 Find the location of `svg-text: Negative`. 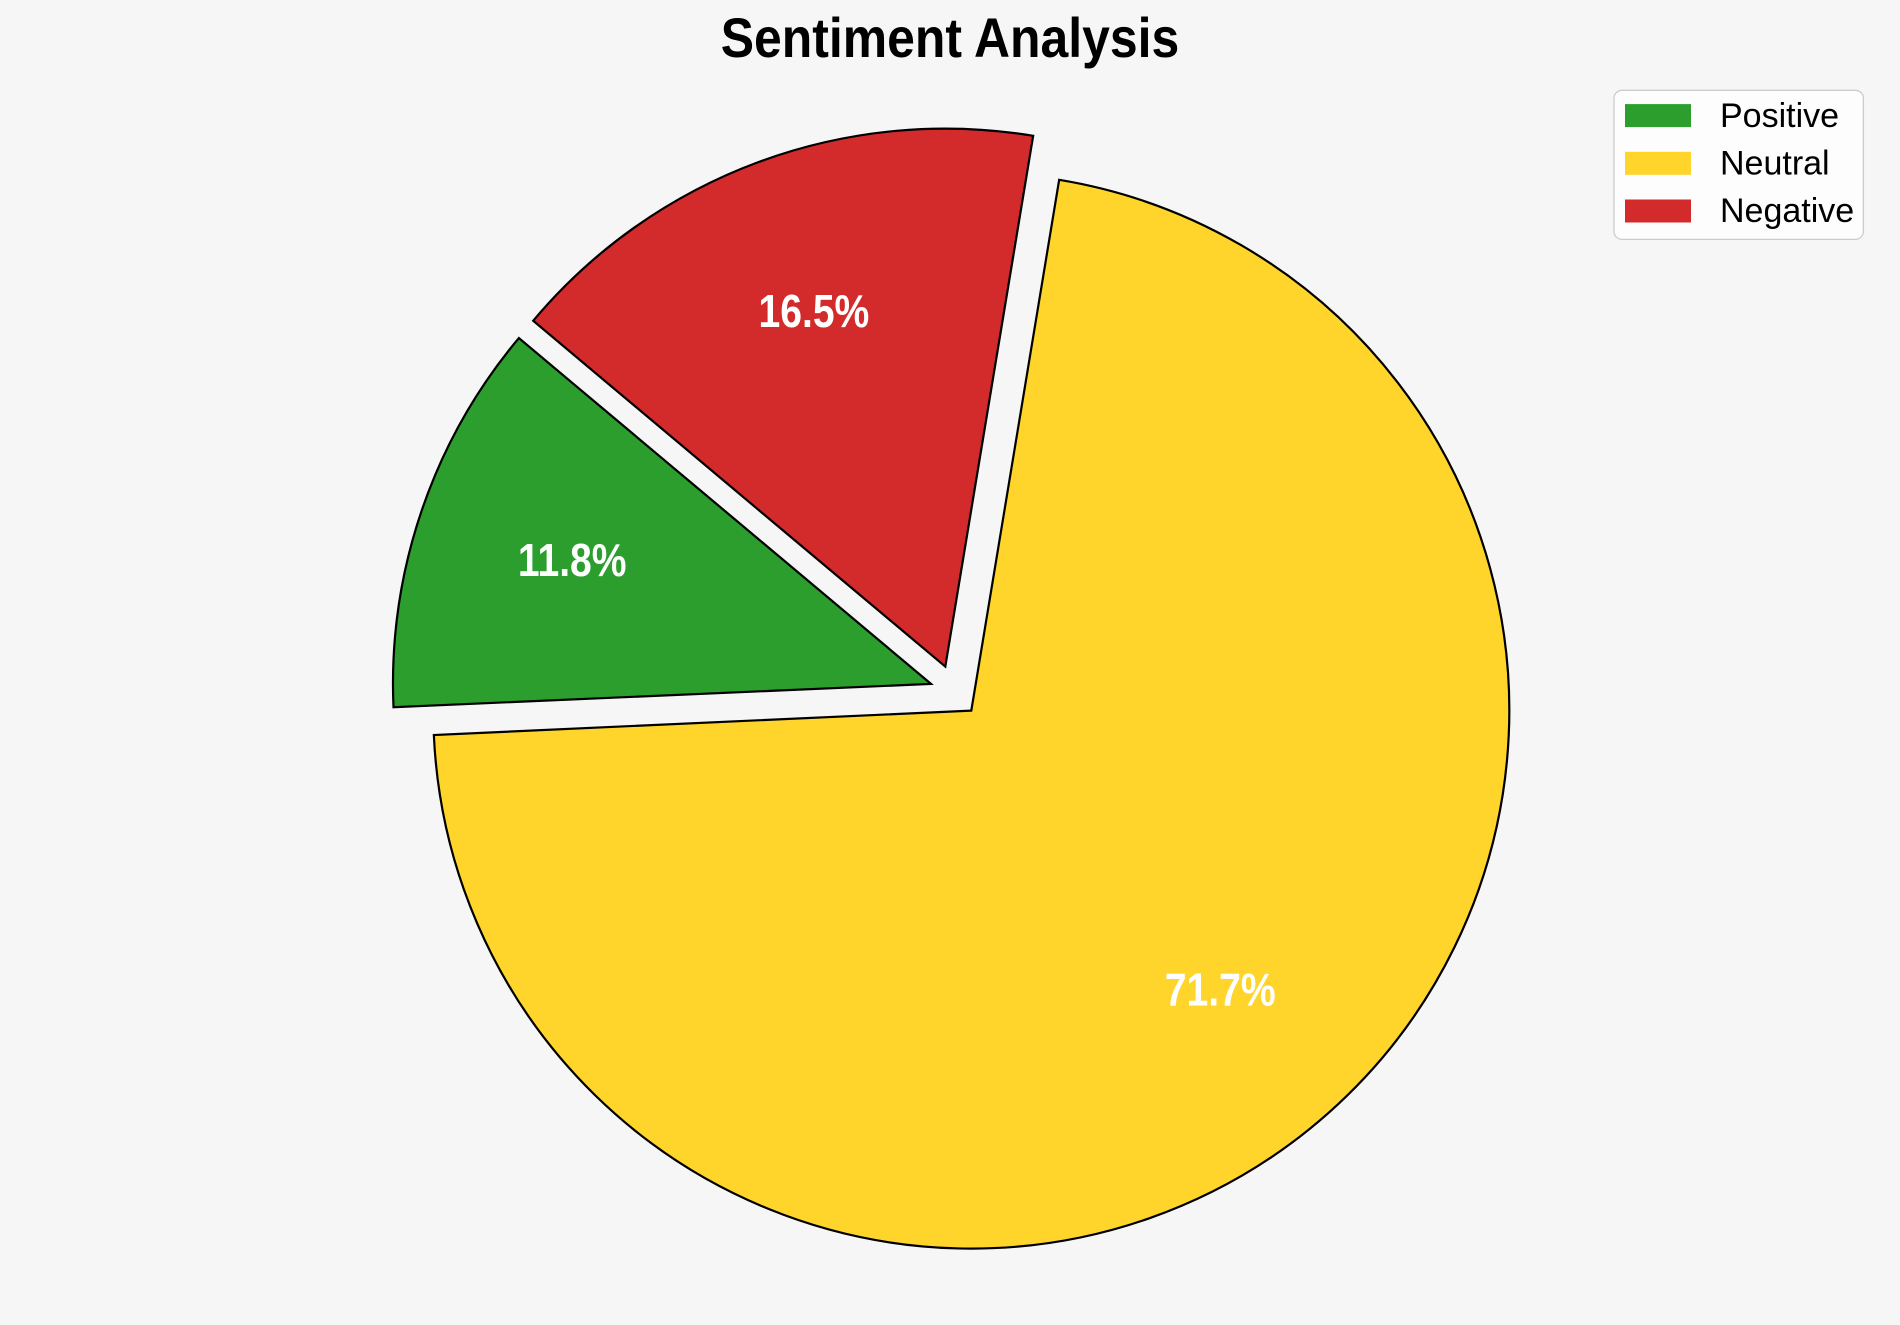

svg-text: Negative is located at coordinates (1787, 211).